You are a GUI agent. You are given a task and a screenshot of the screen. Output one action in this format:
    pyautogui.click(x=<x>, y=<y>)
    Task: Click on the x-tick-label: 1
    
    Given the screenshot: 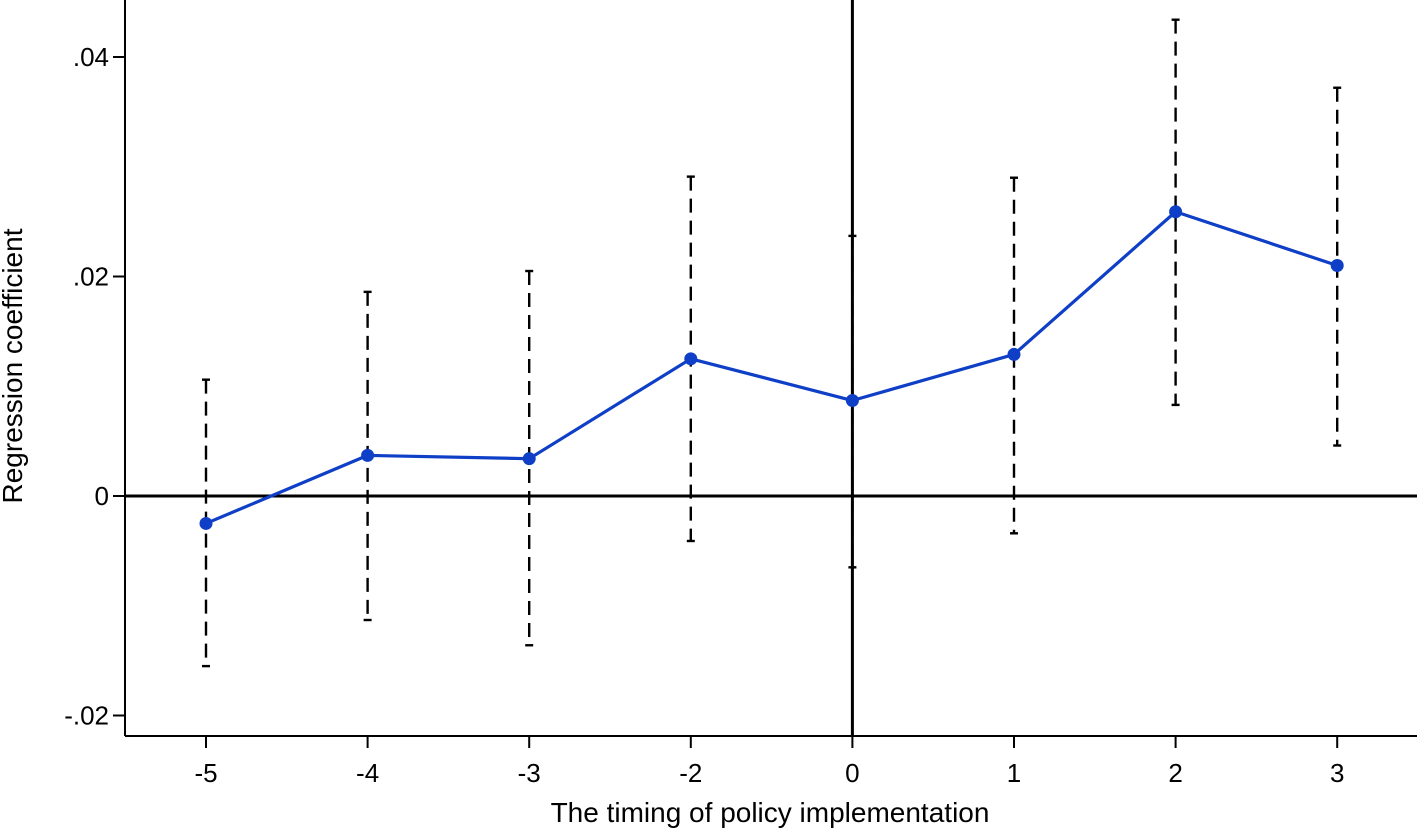 What is the action you would take?
    pyautogui.click(x=1014, y=773)
    